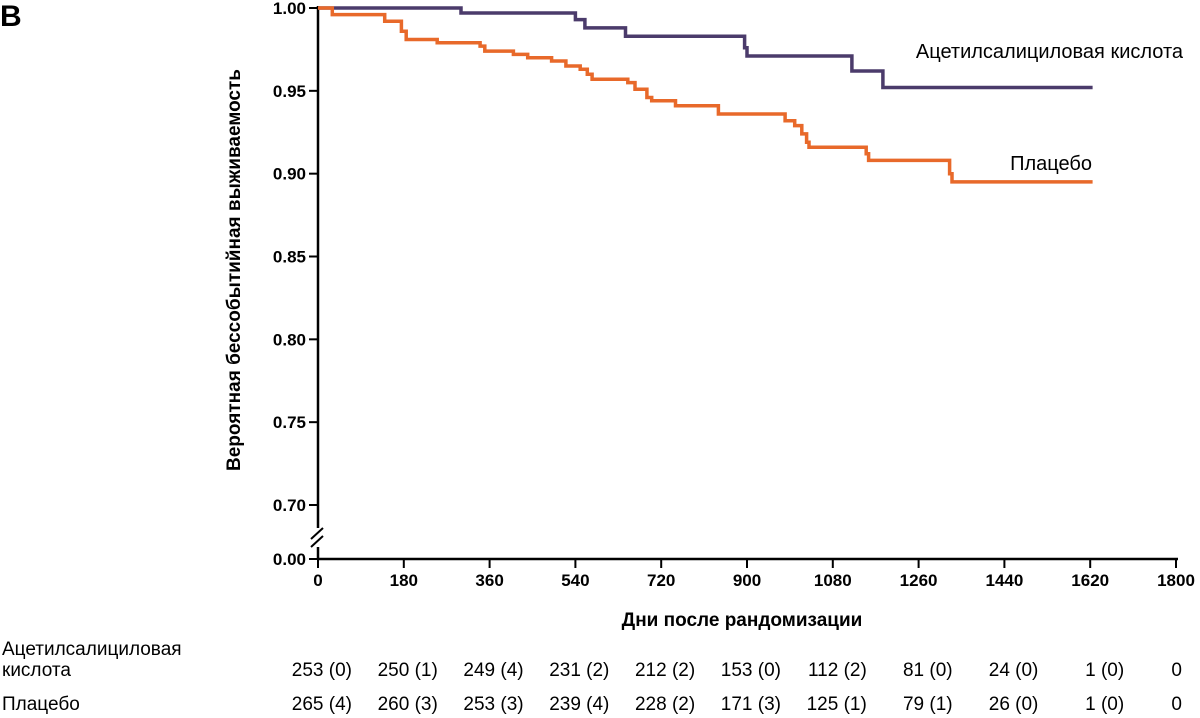  Describe the element at coordinates (575, 580) in the screenshot. I see `x-tick-label: 540` at that location.